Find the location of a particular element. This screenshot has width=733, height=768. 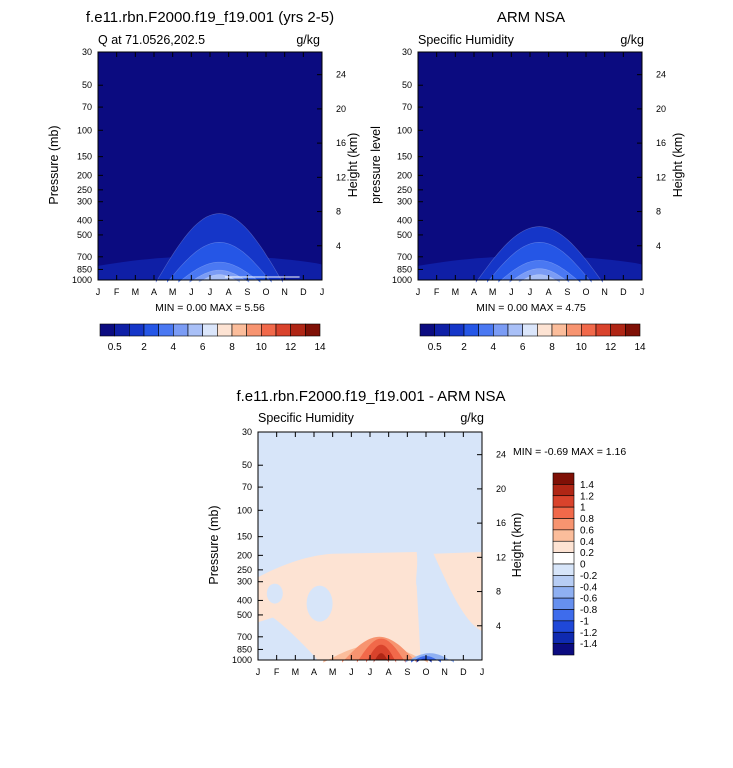

colorbar-c-label: -1 is located at coordinates (584, 621).